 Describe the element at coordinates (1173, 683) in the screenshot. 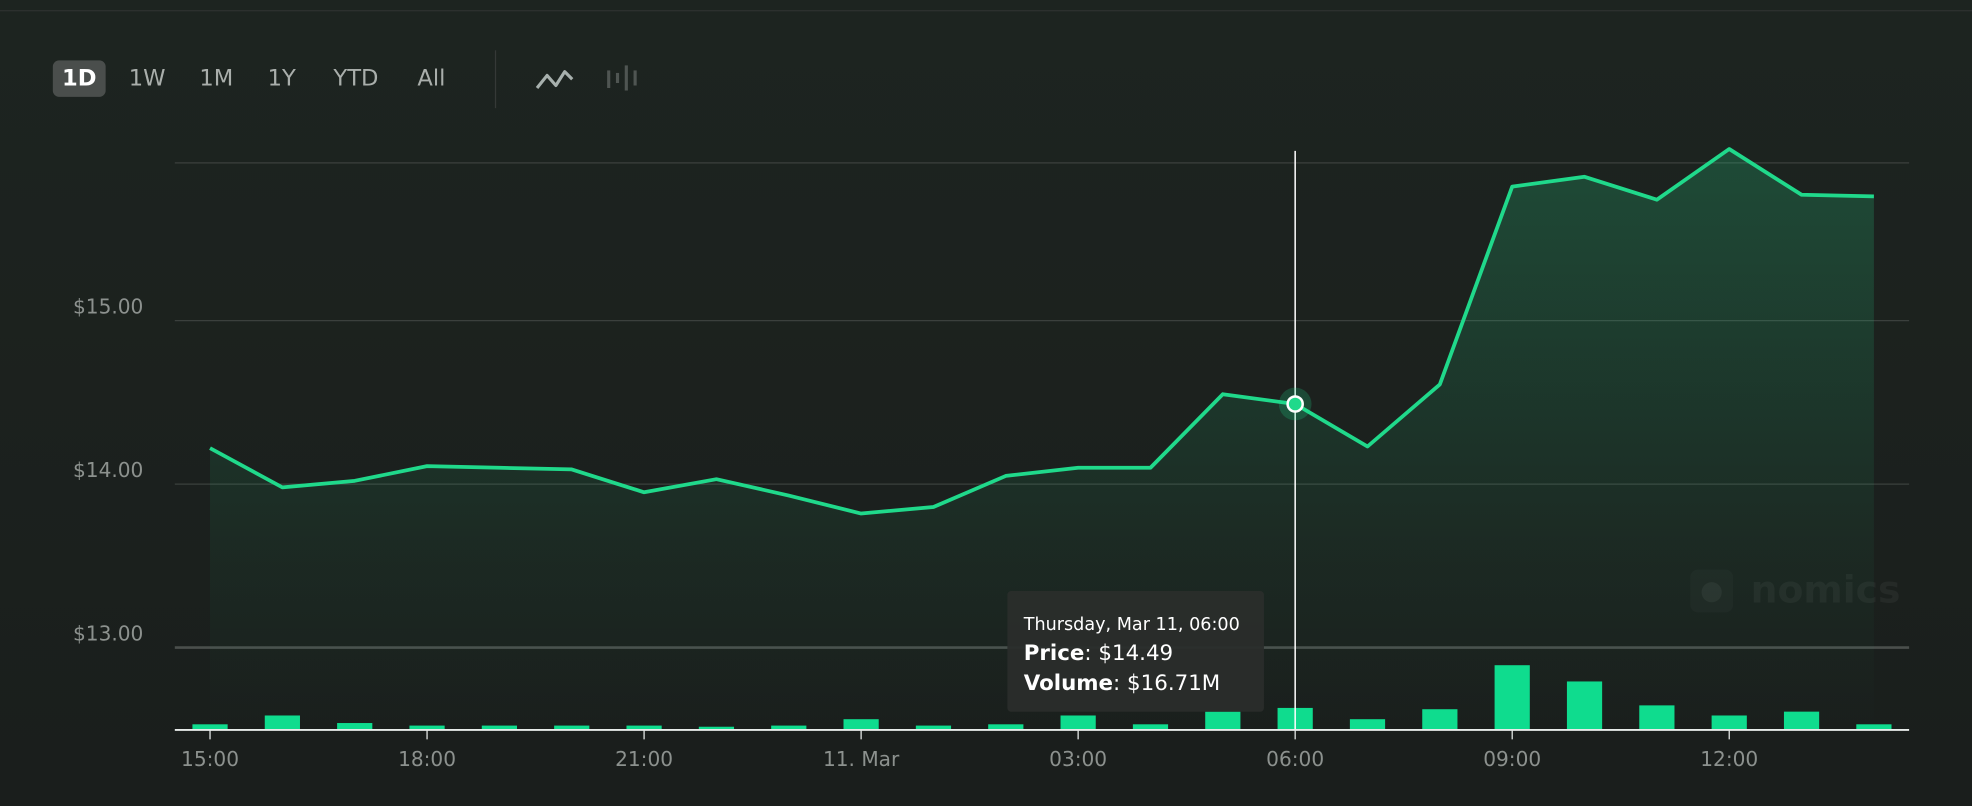

I see `tooltip-value: $16.71M` at that location.